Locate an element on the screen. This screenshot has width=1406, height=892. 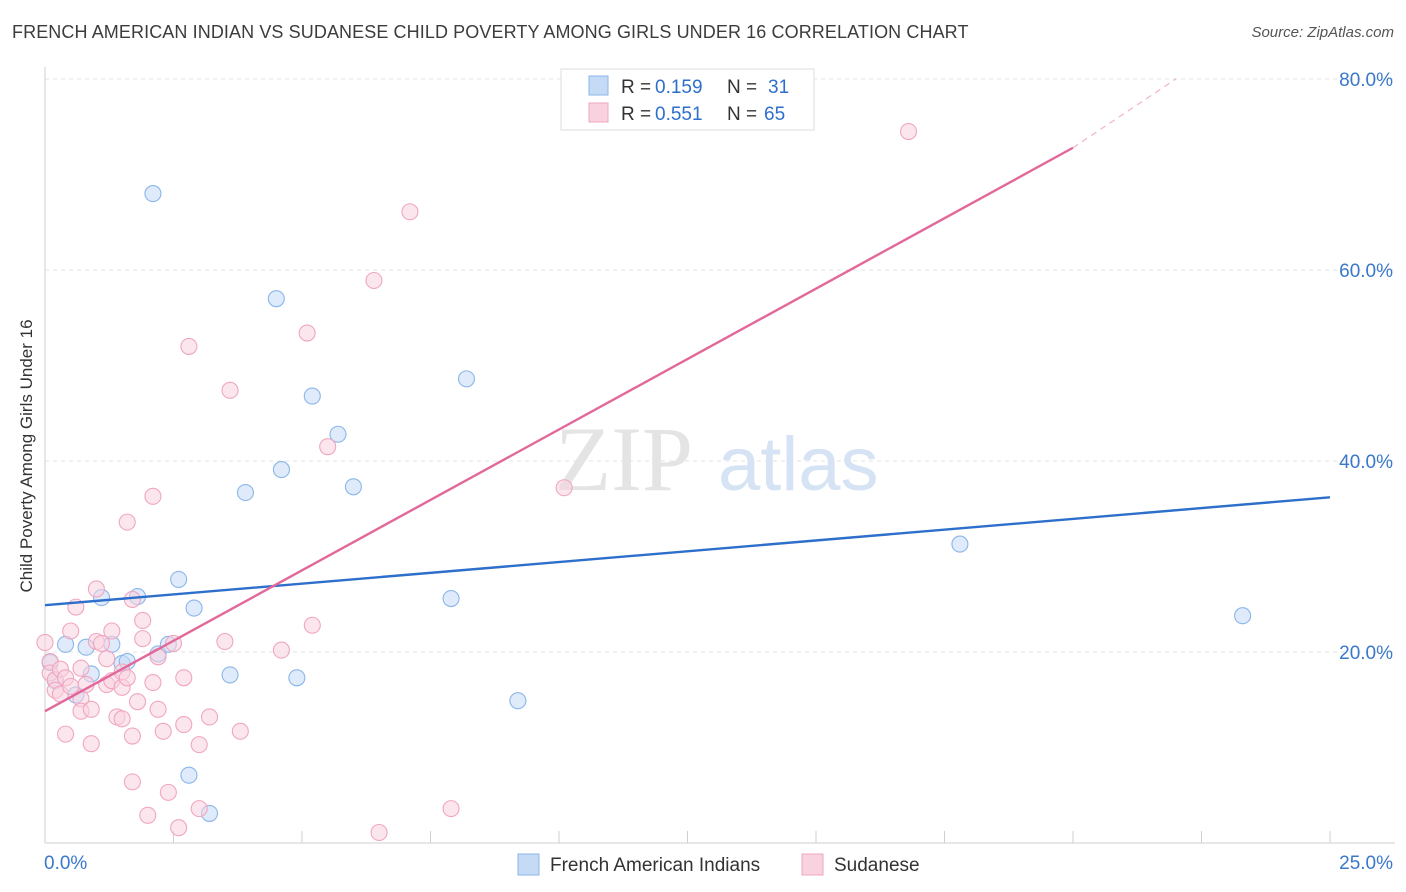
stats-r-label-sudanese: R = is located at coordinates (636, 114).